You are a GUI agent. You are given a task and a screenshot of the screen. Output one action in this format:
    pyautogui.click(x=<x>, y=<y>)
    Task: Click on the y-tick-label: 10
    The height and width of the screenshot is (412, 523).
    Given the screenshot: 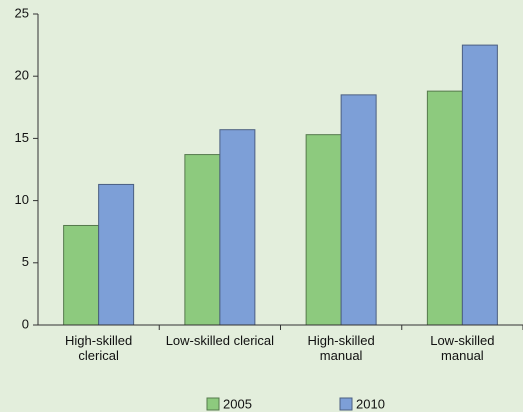 What is the action you would take?
    pyautogui.click(x=22, y=199)
    